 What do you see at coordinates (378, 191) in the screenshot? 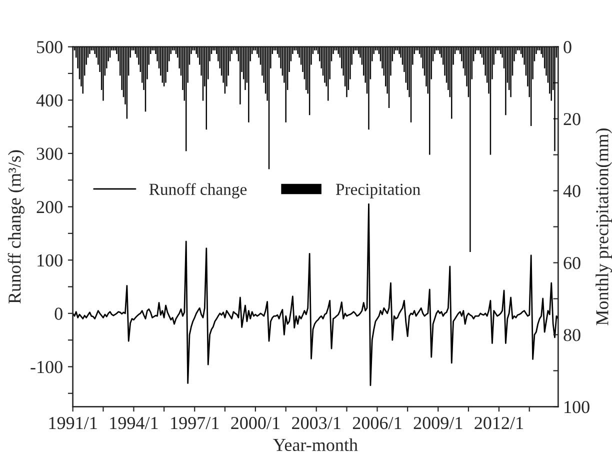
I see `legend-label: Precipitation` at bounding box center [378, 191].